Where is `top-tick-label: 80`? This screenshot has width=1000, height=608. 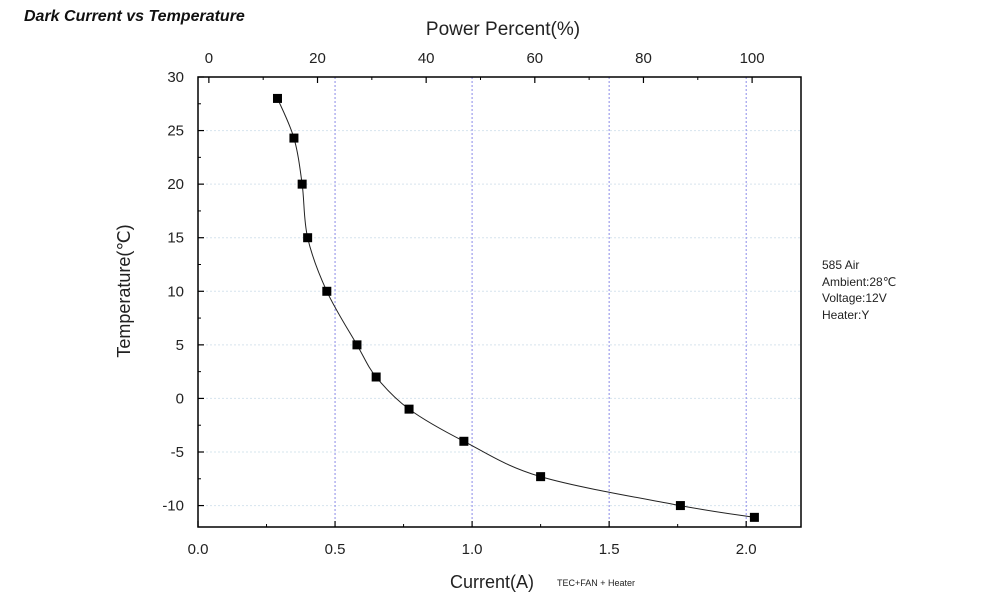 top-tick-label: 80 is located at coordinates (643, 58).